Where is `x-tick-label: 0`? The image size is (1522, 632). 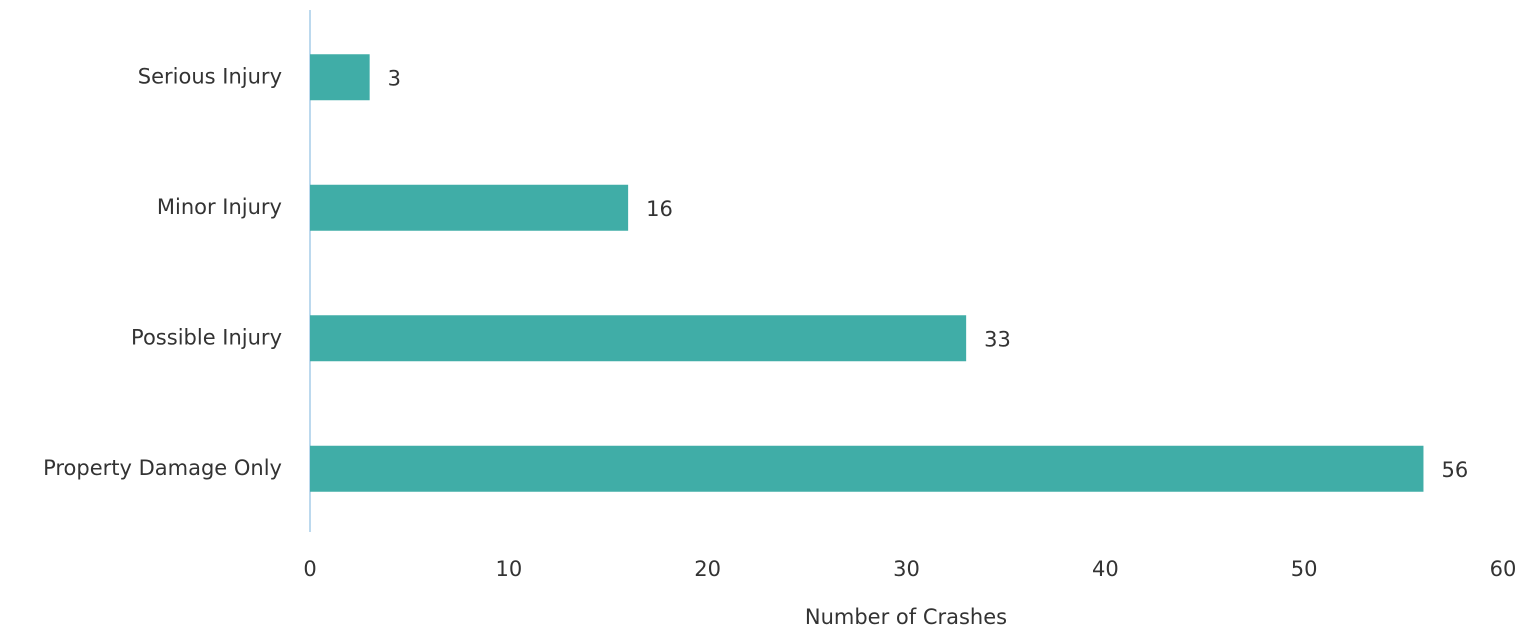
x-tick-label: 0 is located at coordinates (309, 569).